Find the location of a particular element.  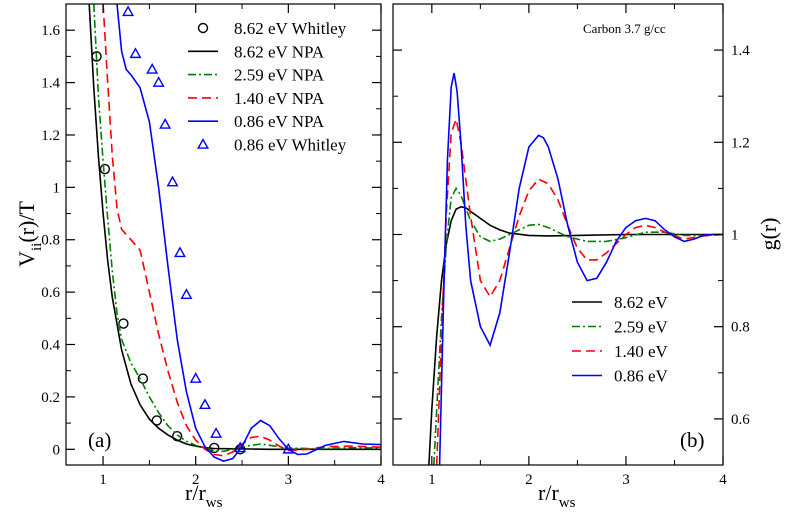

panel-a-legend-8-62-ev-npa-label: 8.62 eV NPA is located at coordinates (279, 51).